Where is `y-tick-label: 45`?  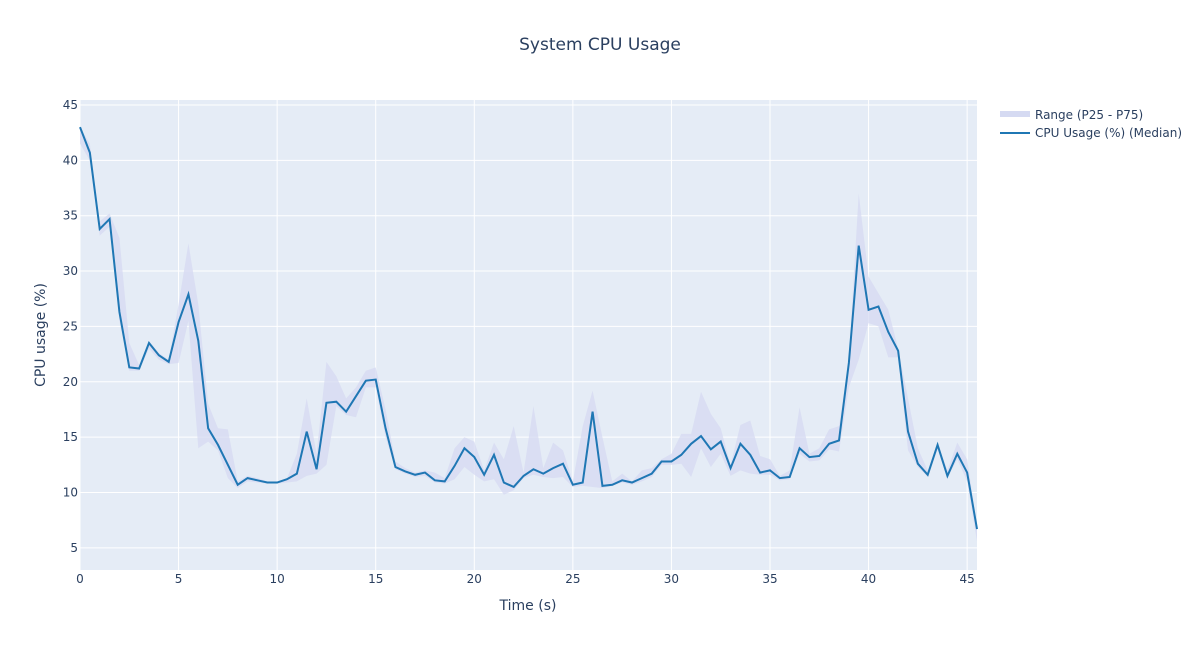
y-tick-label: 45 is located at coordinates (70, 105).